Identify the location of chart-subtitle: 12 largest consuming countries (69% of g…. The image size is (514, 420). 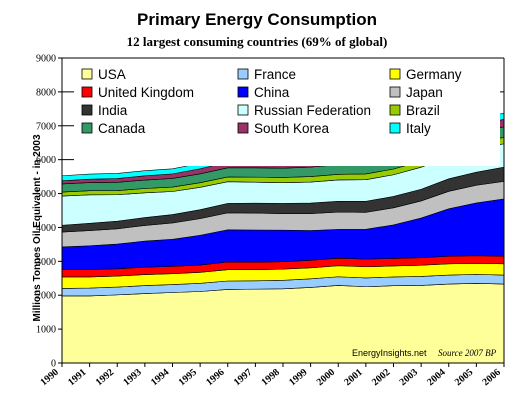
(257, 41).